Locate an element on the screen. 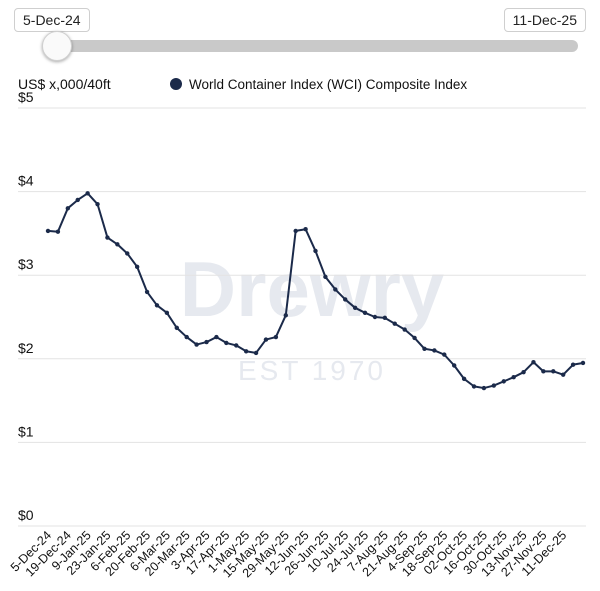 This screenshot has height=591, width=600. drewry-watermark: Drewry EST 1970 is located at coordinates (312, 315).